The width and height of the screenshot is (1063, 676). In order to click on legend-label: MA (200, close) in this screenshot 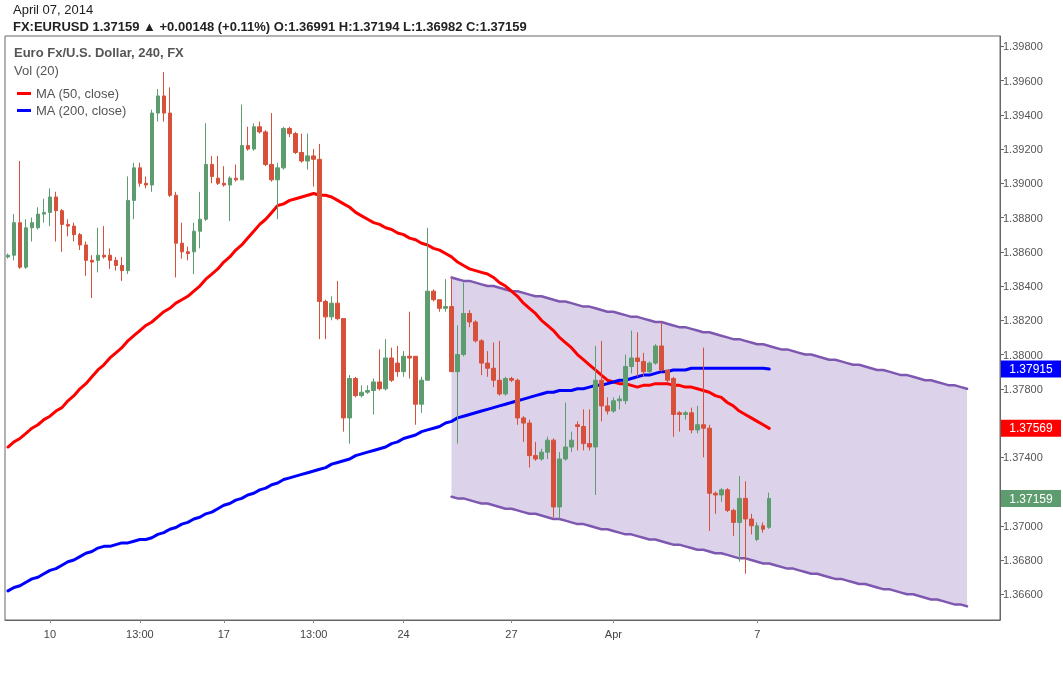, I will do `click(81, 110)`.